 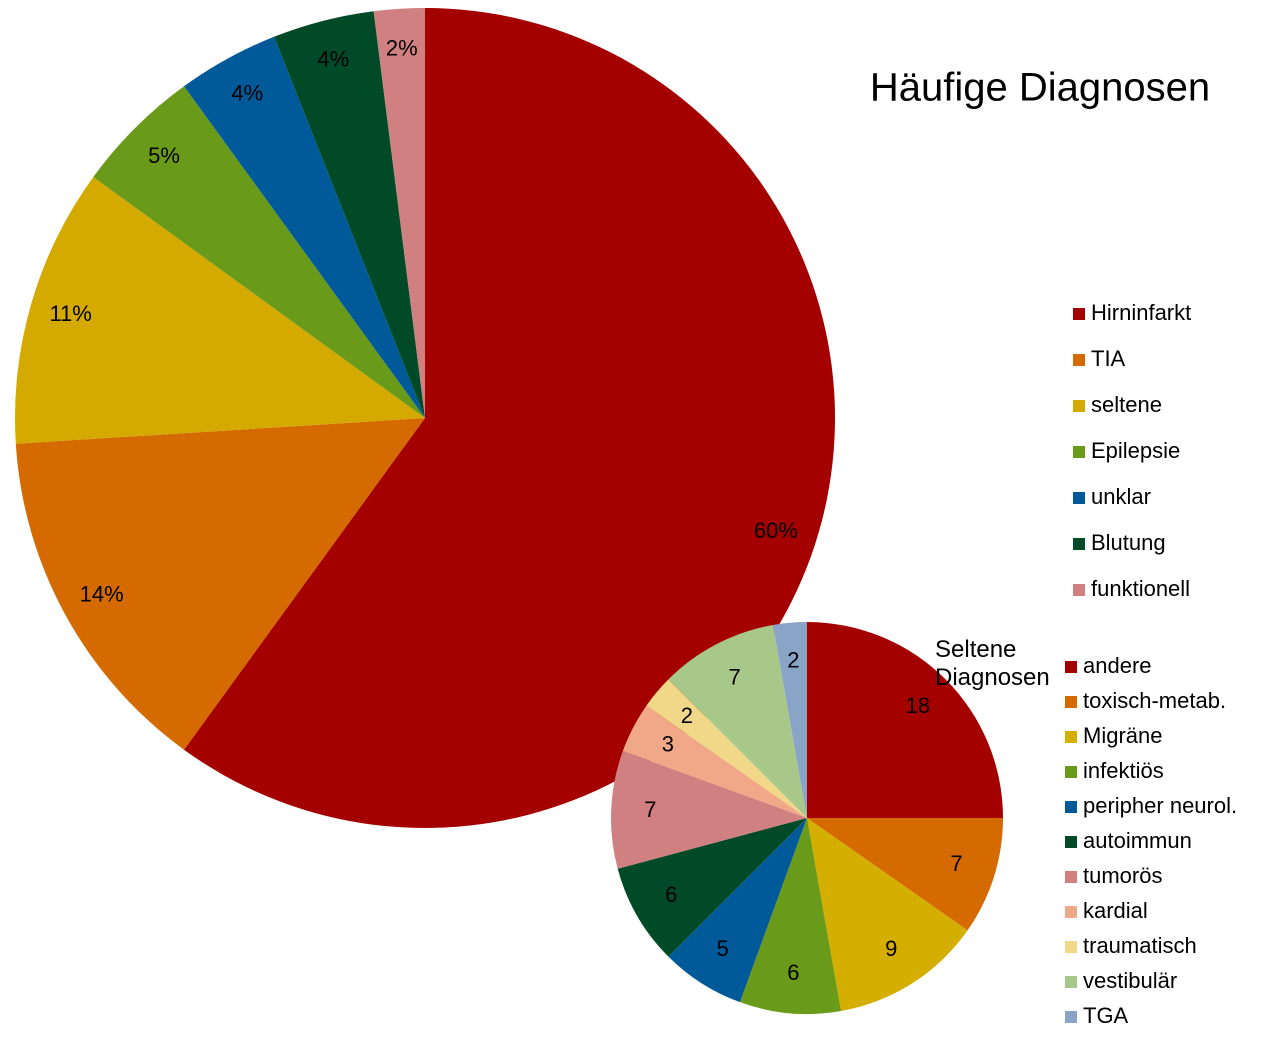 I want to click on data-label: 60%, so click(x=776, y=530).